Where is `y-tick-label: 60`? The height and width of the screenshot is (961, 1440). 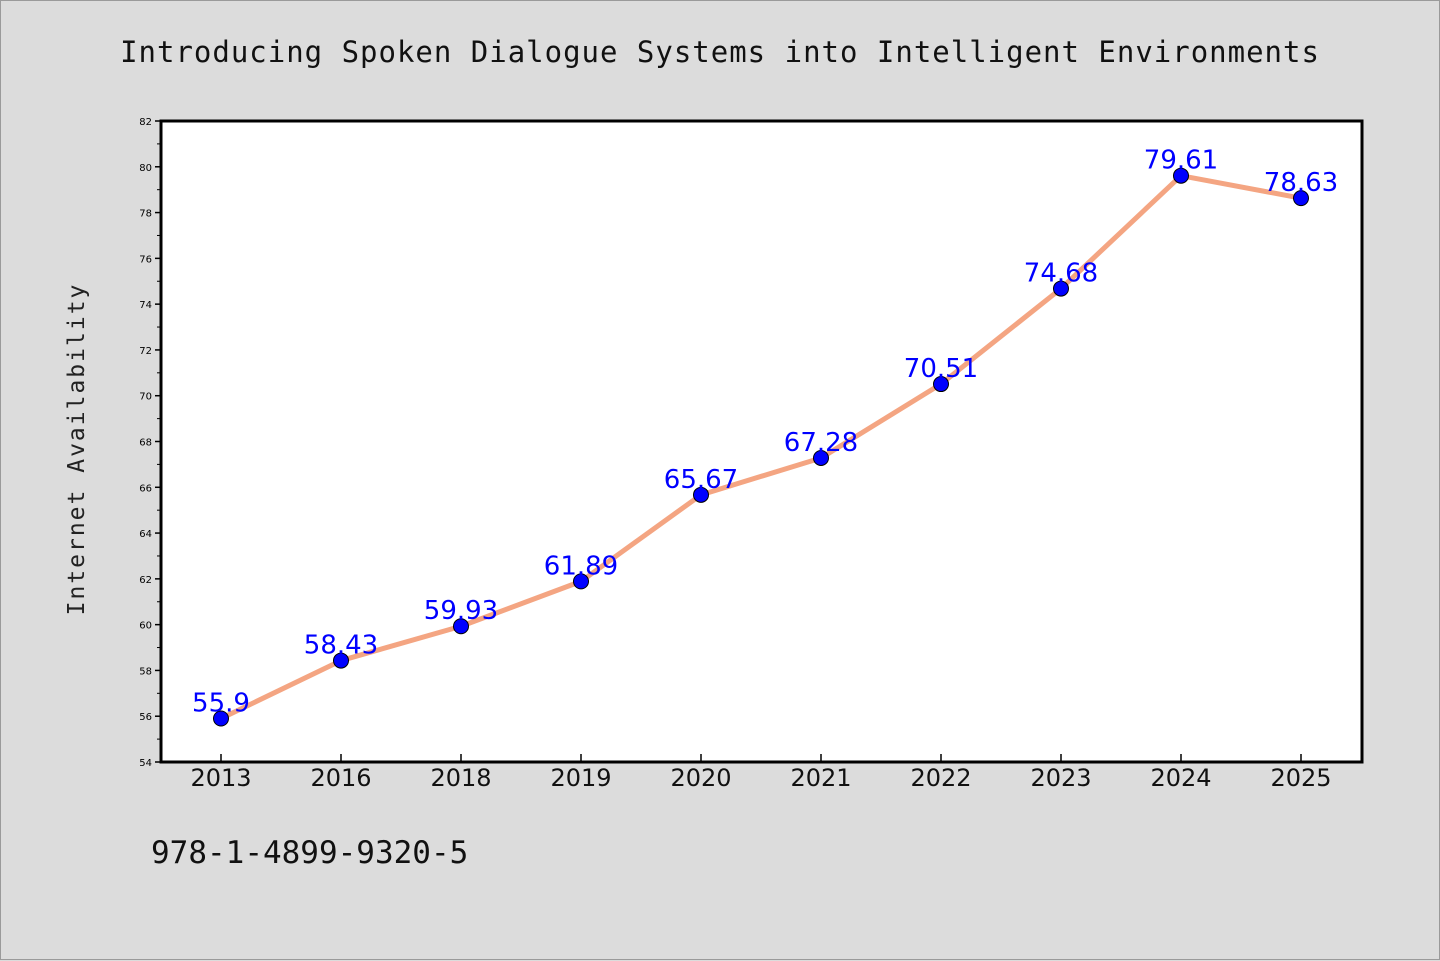
y-tick-label: 60 is located at coordinates (145, 626).